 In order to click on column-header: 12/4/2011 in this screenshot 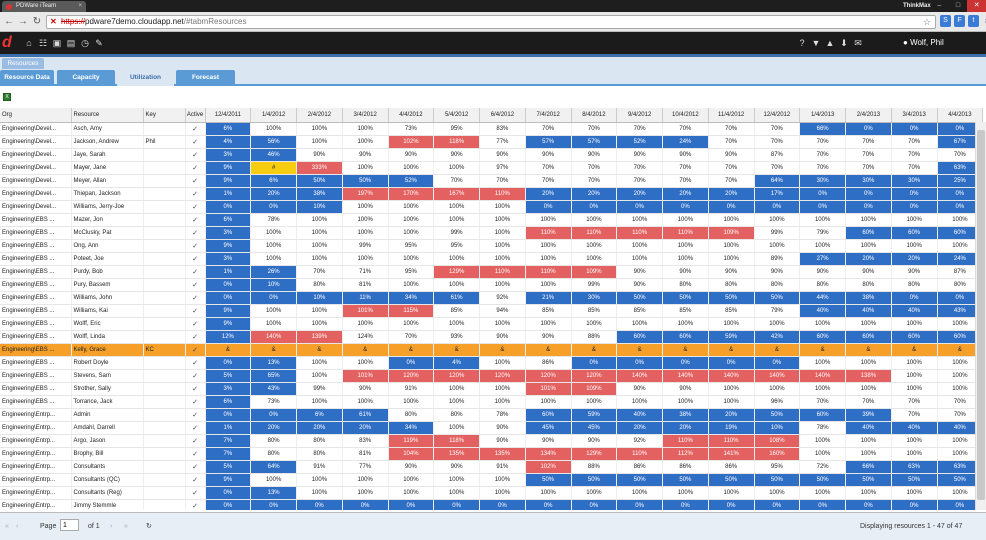, I will do `click(228, 115)`.